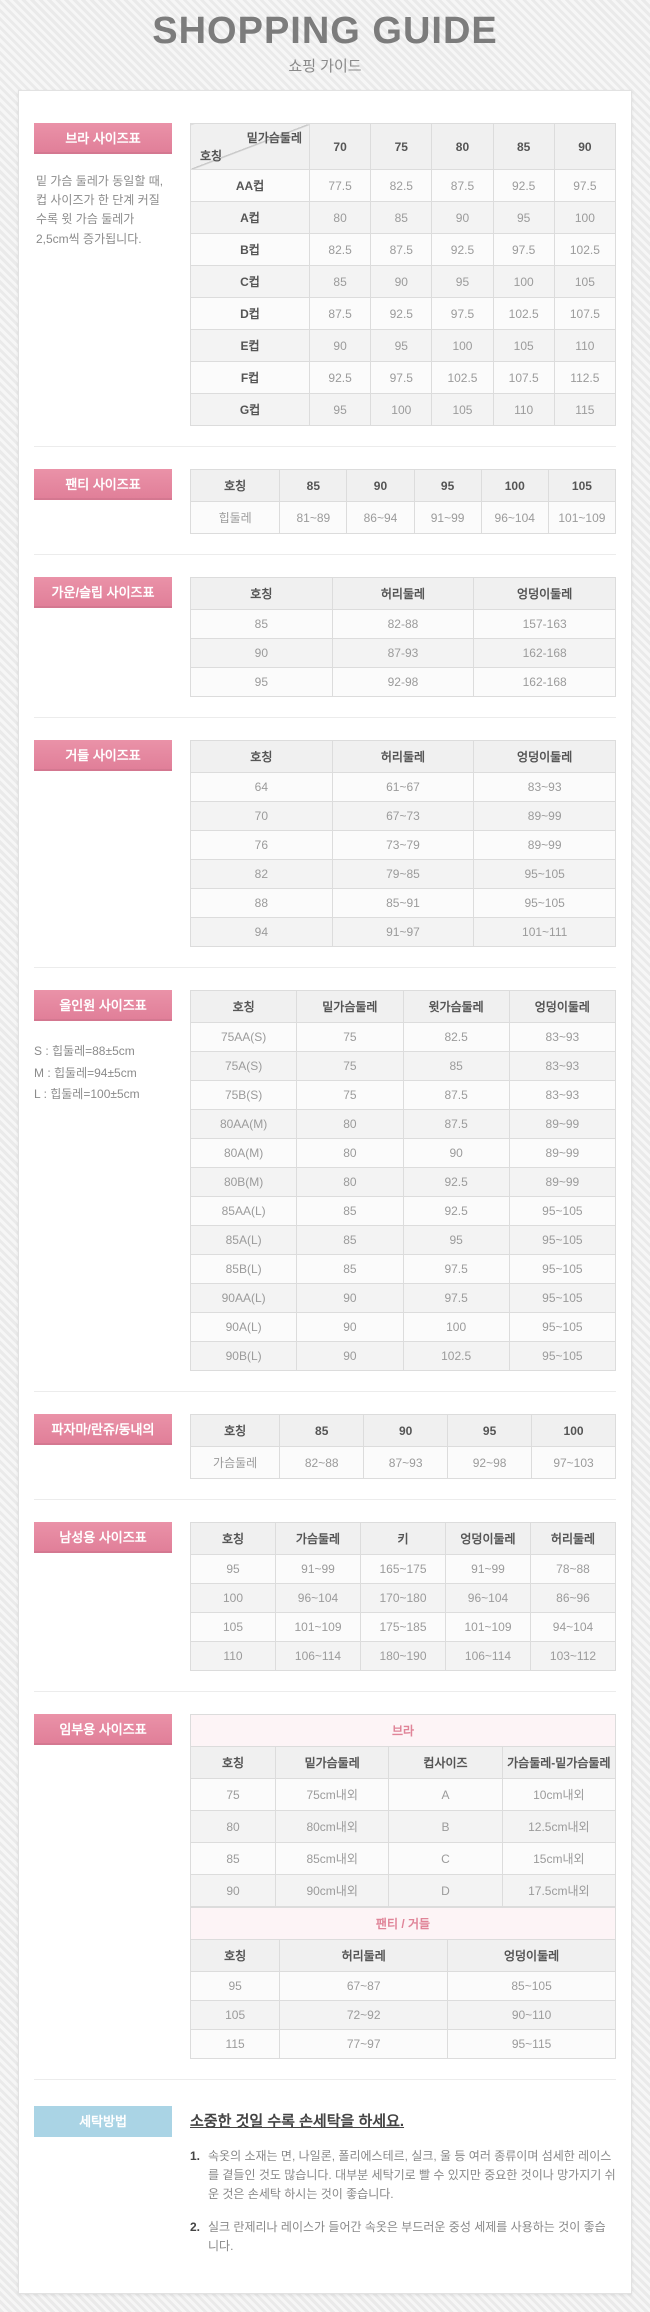 The width and height of the screenshot is (650, 2312). I want to click on washing-item-number: 1., so click(195, 2156).